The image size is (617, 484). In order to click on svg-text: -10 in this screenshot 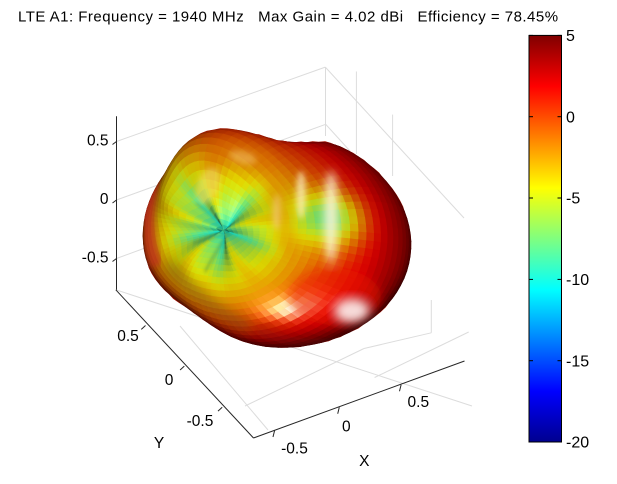, I will do `click(577, 280)`.